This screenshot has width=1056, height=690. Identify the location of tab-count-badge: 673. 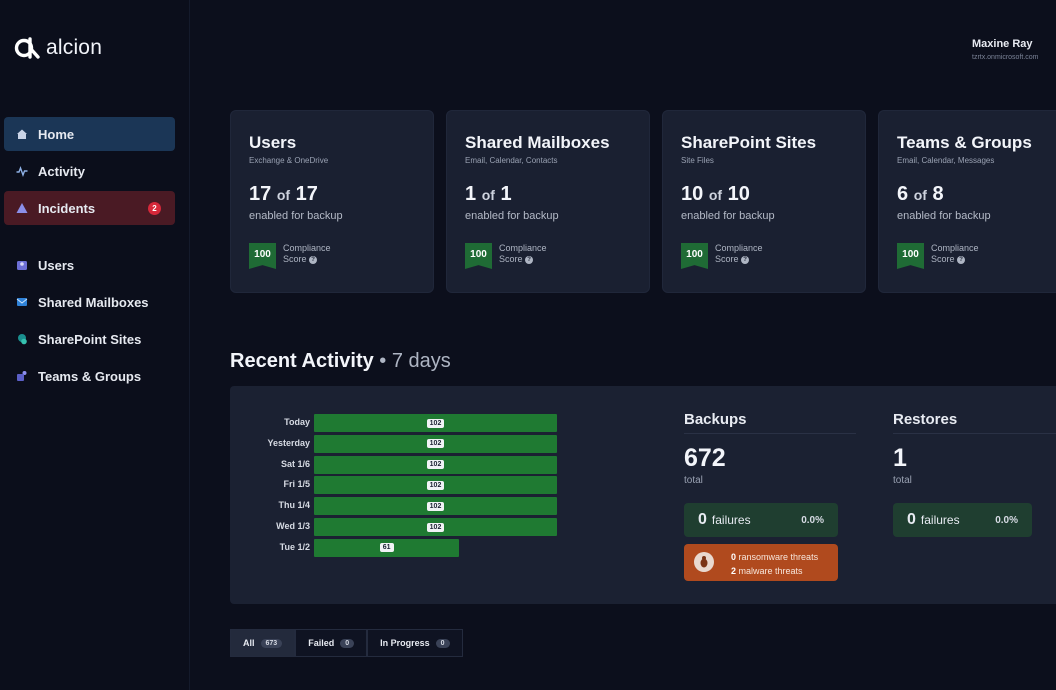
(271, 643).